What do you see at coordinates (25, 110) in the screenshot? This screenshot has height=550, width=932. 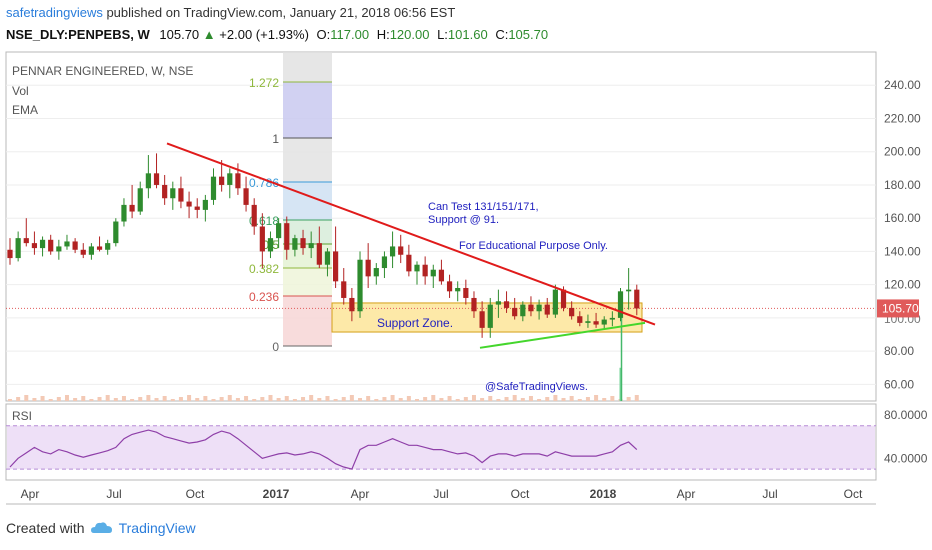 I see `legend-entry: EMA` at bounding box center [25, 110].